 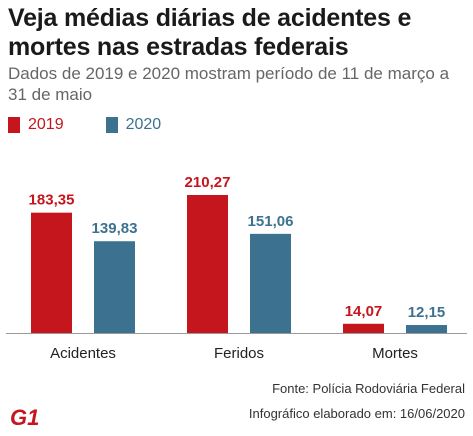 I want to click on g1-logo: G1, so click(x=24, y=417).